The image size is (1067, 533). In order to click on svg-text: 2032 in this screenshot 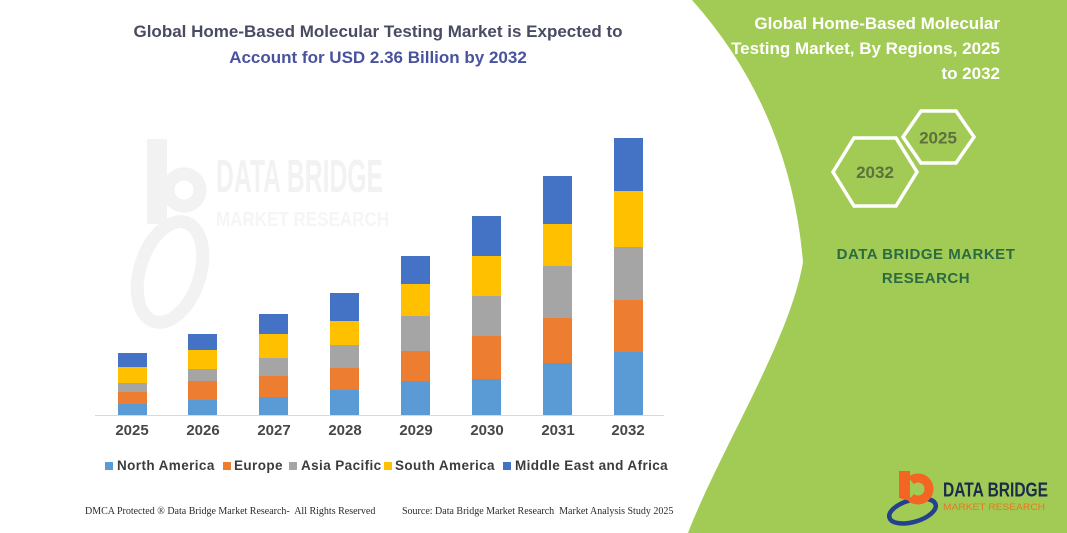, I will do `click(875, 172)`.